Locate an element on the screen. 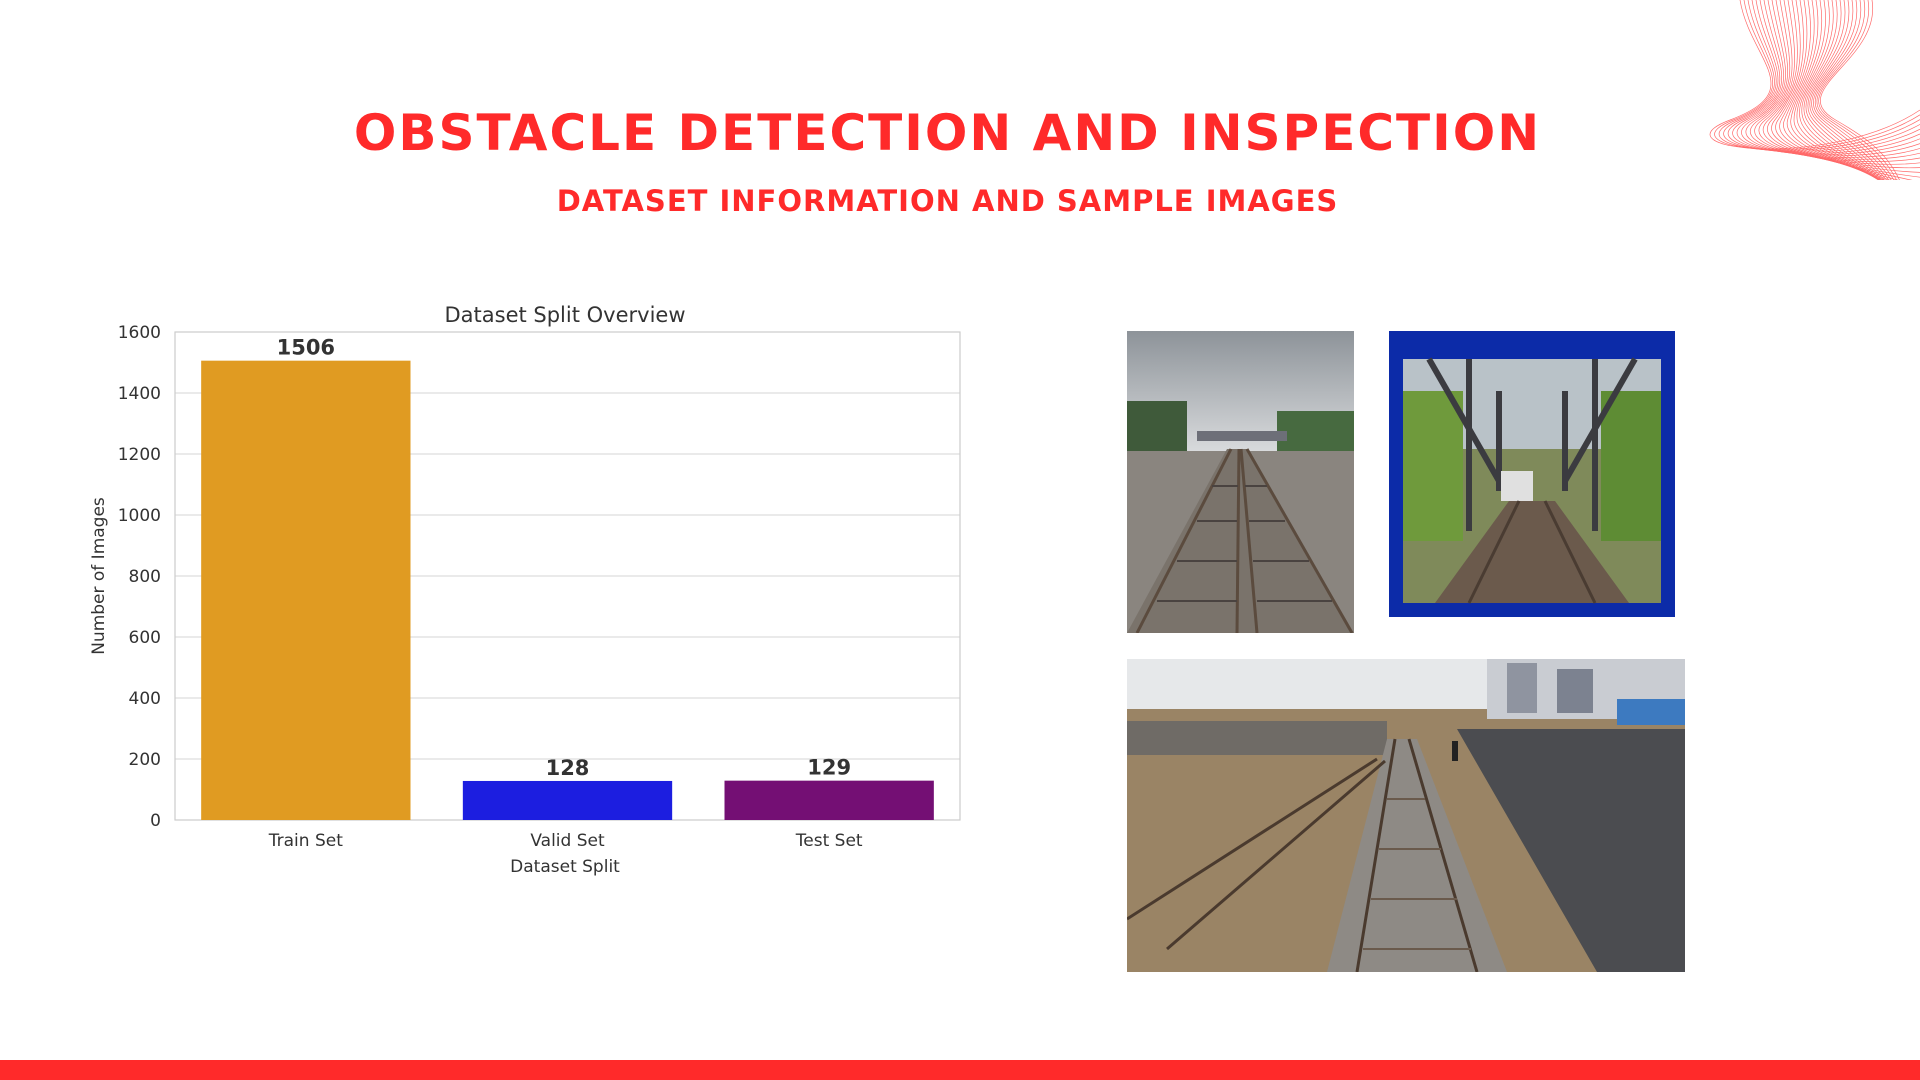 The height and width of the screenshot is (1080, 1920). railway-bridge-image is located at coordinates (1532, 474).